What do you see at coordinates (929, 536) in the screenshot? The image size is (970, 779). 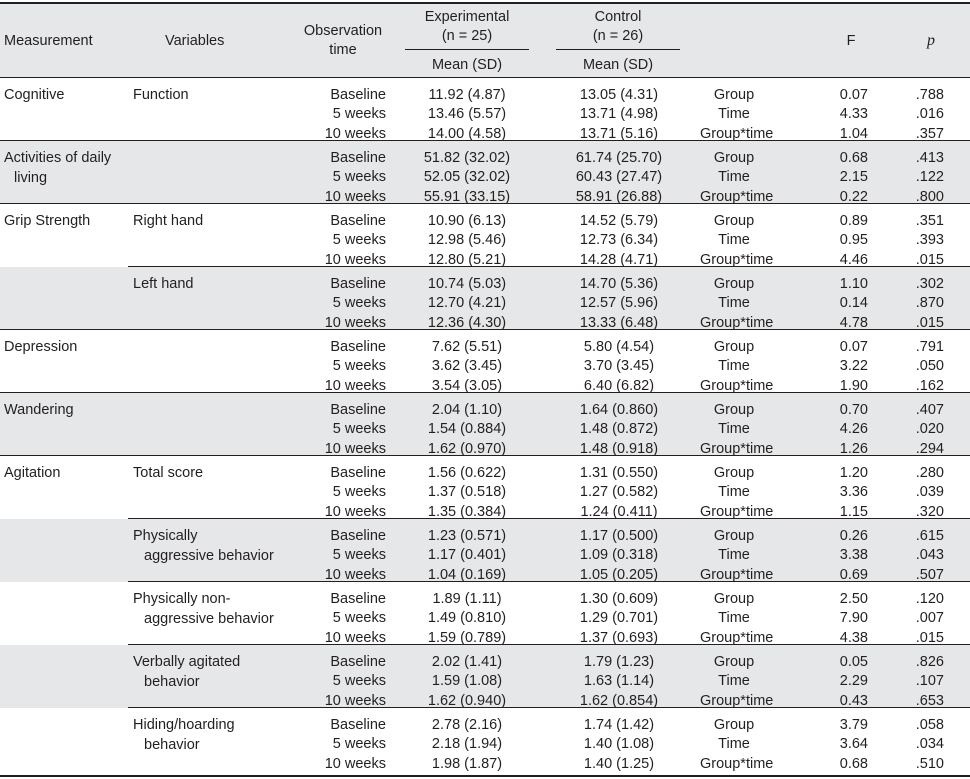 I see `cell-p-value: .615` at bounding box center [929, 536].